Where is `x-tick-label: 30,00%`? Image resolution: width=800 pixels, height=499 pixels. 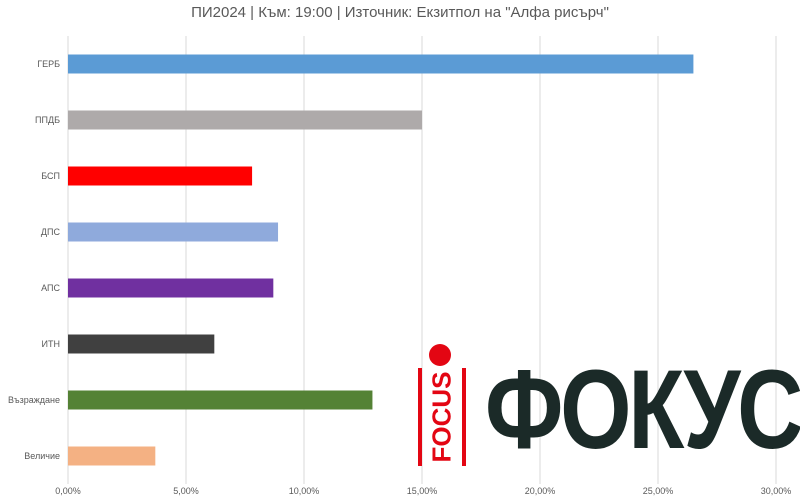 x-tick-label: 30,00% is located at coordinates (776, 491).